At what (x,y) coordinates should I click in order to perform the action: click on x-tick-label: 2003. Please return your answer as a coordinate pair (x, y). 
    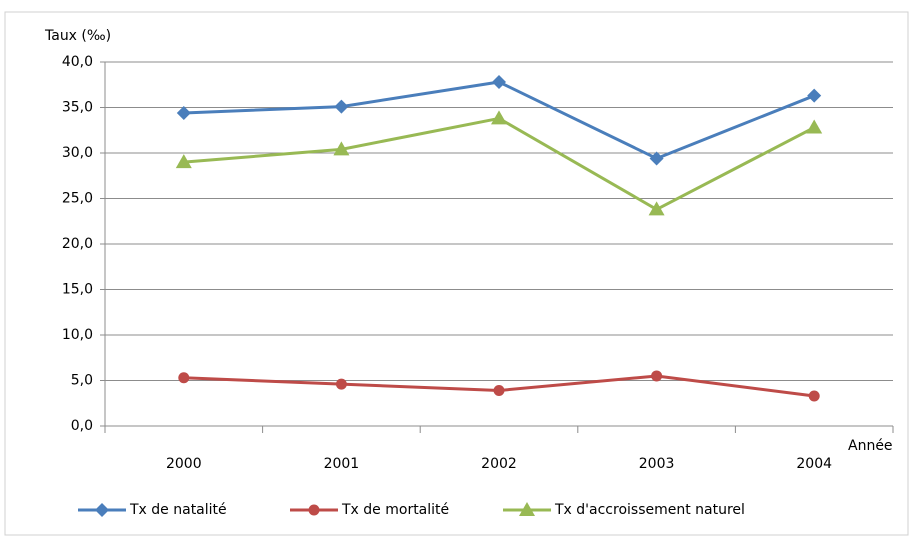
    Looking at the image, I should click on (657, 464).